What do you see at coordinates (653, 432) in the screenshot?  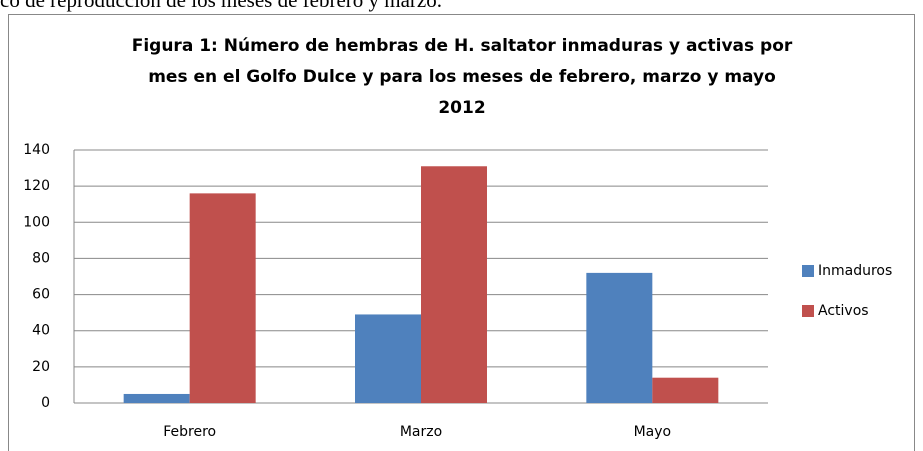 I see `x-tick-label: Mayo` at bounding box center [653, 432].